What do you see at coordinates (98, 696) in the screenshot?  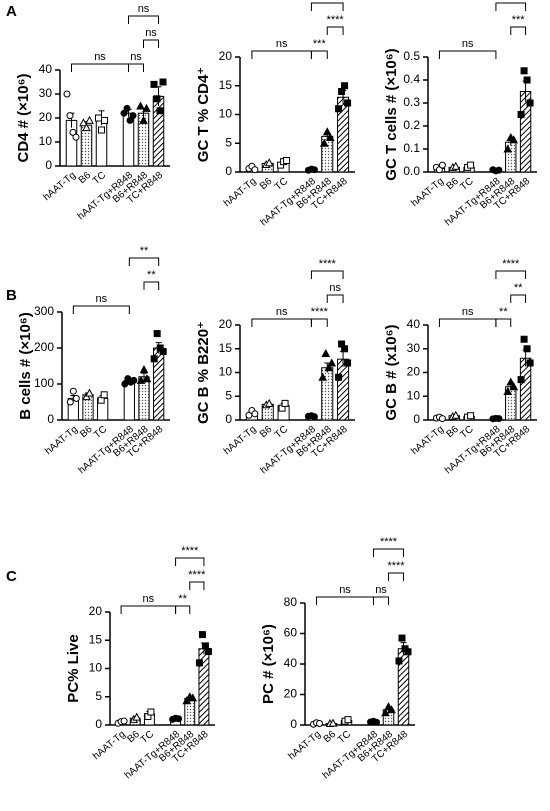 I see `y-tick-label: 5` at bounding box center [98, 696].